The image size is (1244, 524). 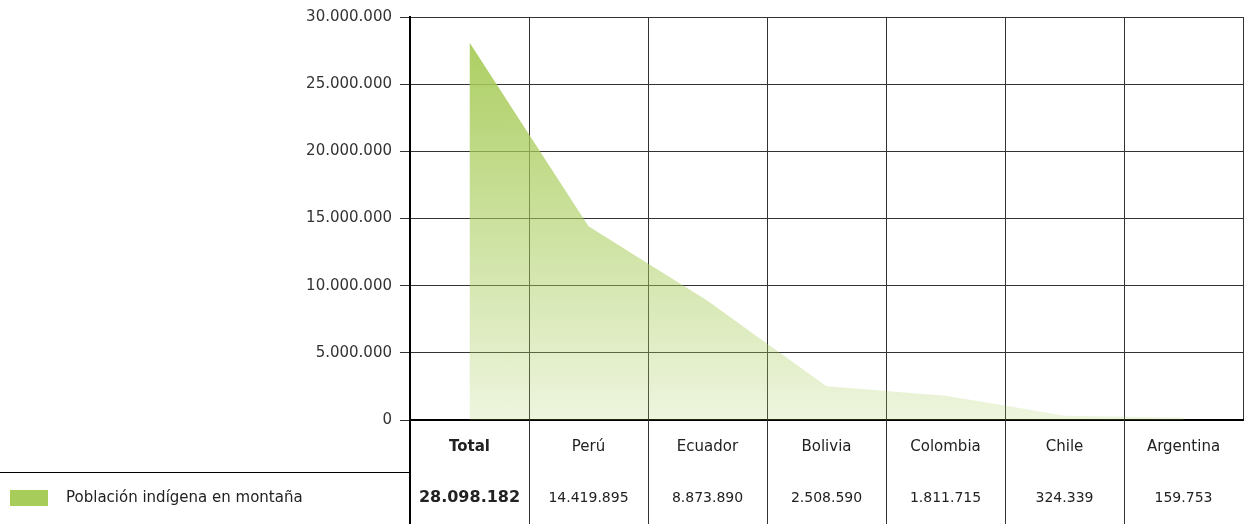 What do you see at coordinates (469, 445) in the screenshot?
I see `x-tick-label: Total` at bounding box center [469, 445].